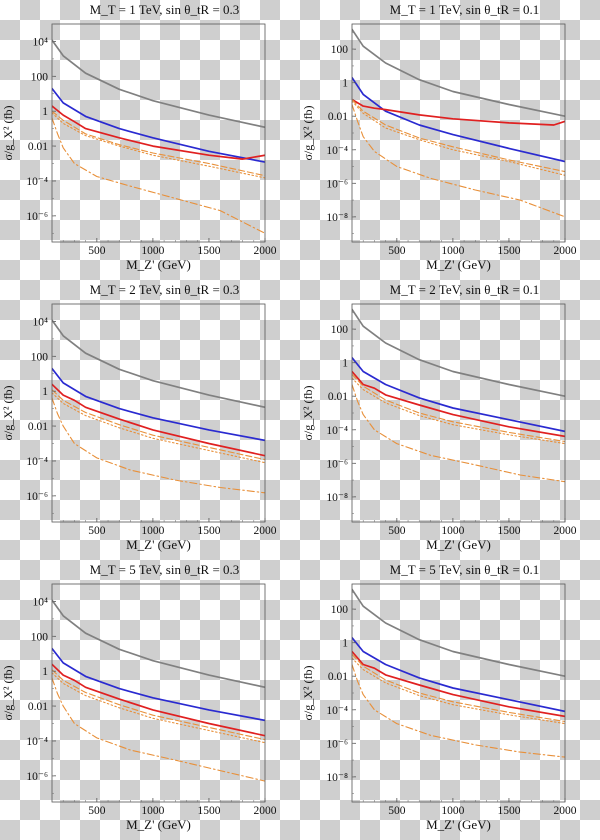 This screenshot has width=600, height=840. What do you see at coordinates (465, 569) in the screenshot?
I see `chart-title: M_T = 5 TeV, sin θ_tR = 0.1` at bounding box center [465, 569].